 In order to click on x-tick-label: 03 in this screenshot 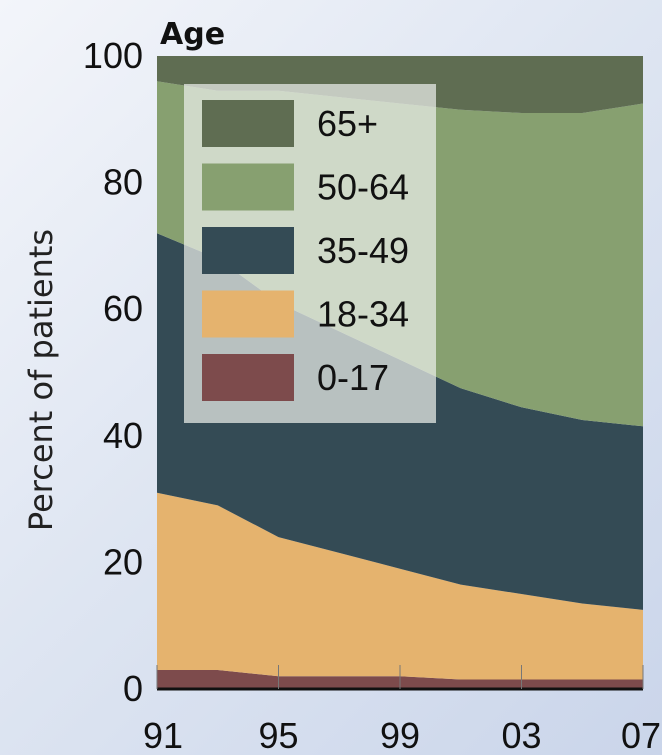, I will do `click(521, 735)`.